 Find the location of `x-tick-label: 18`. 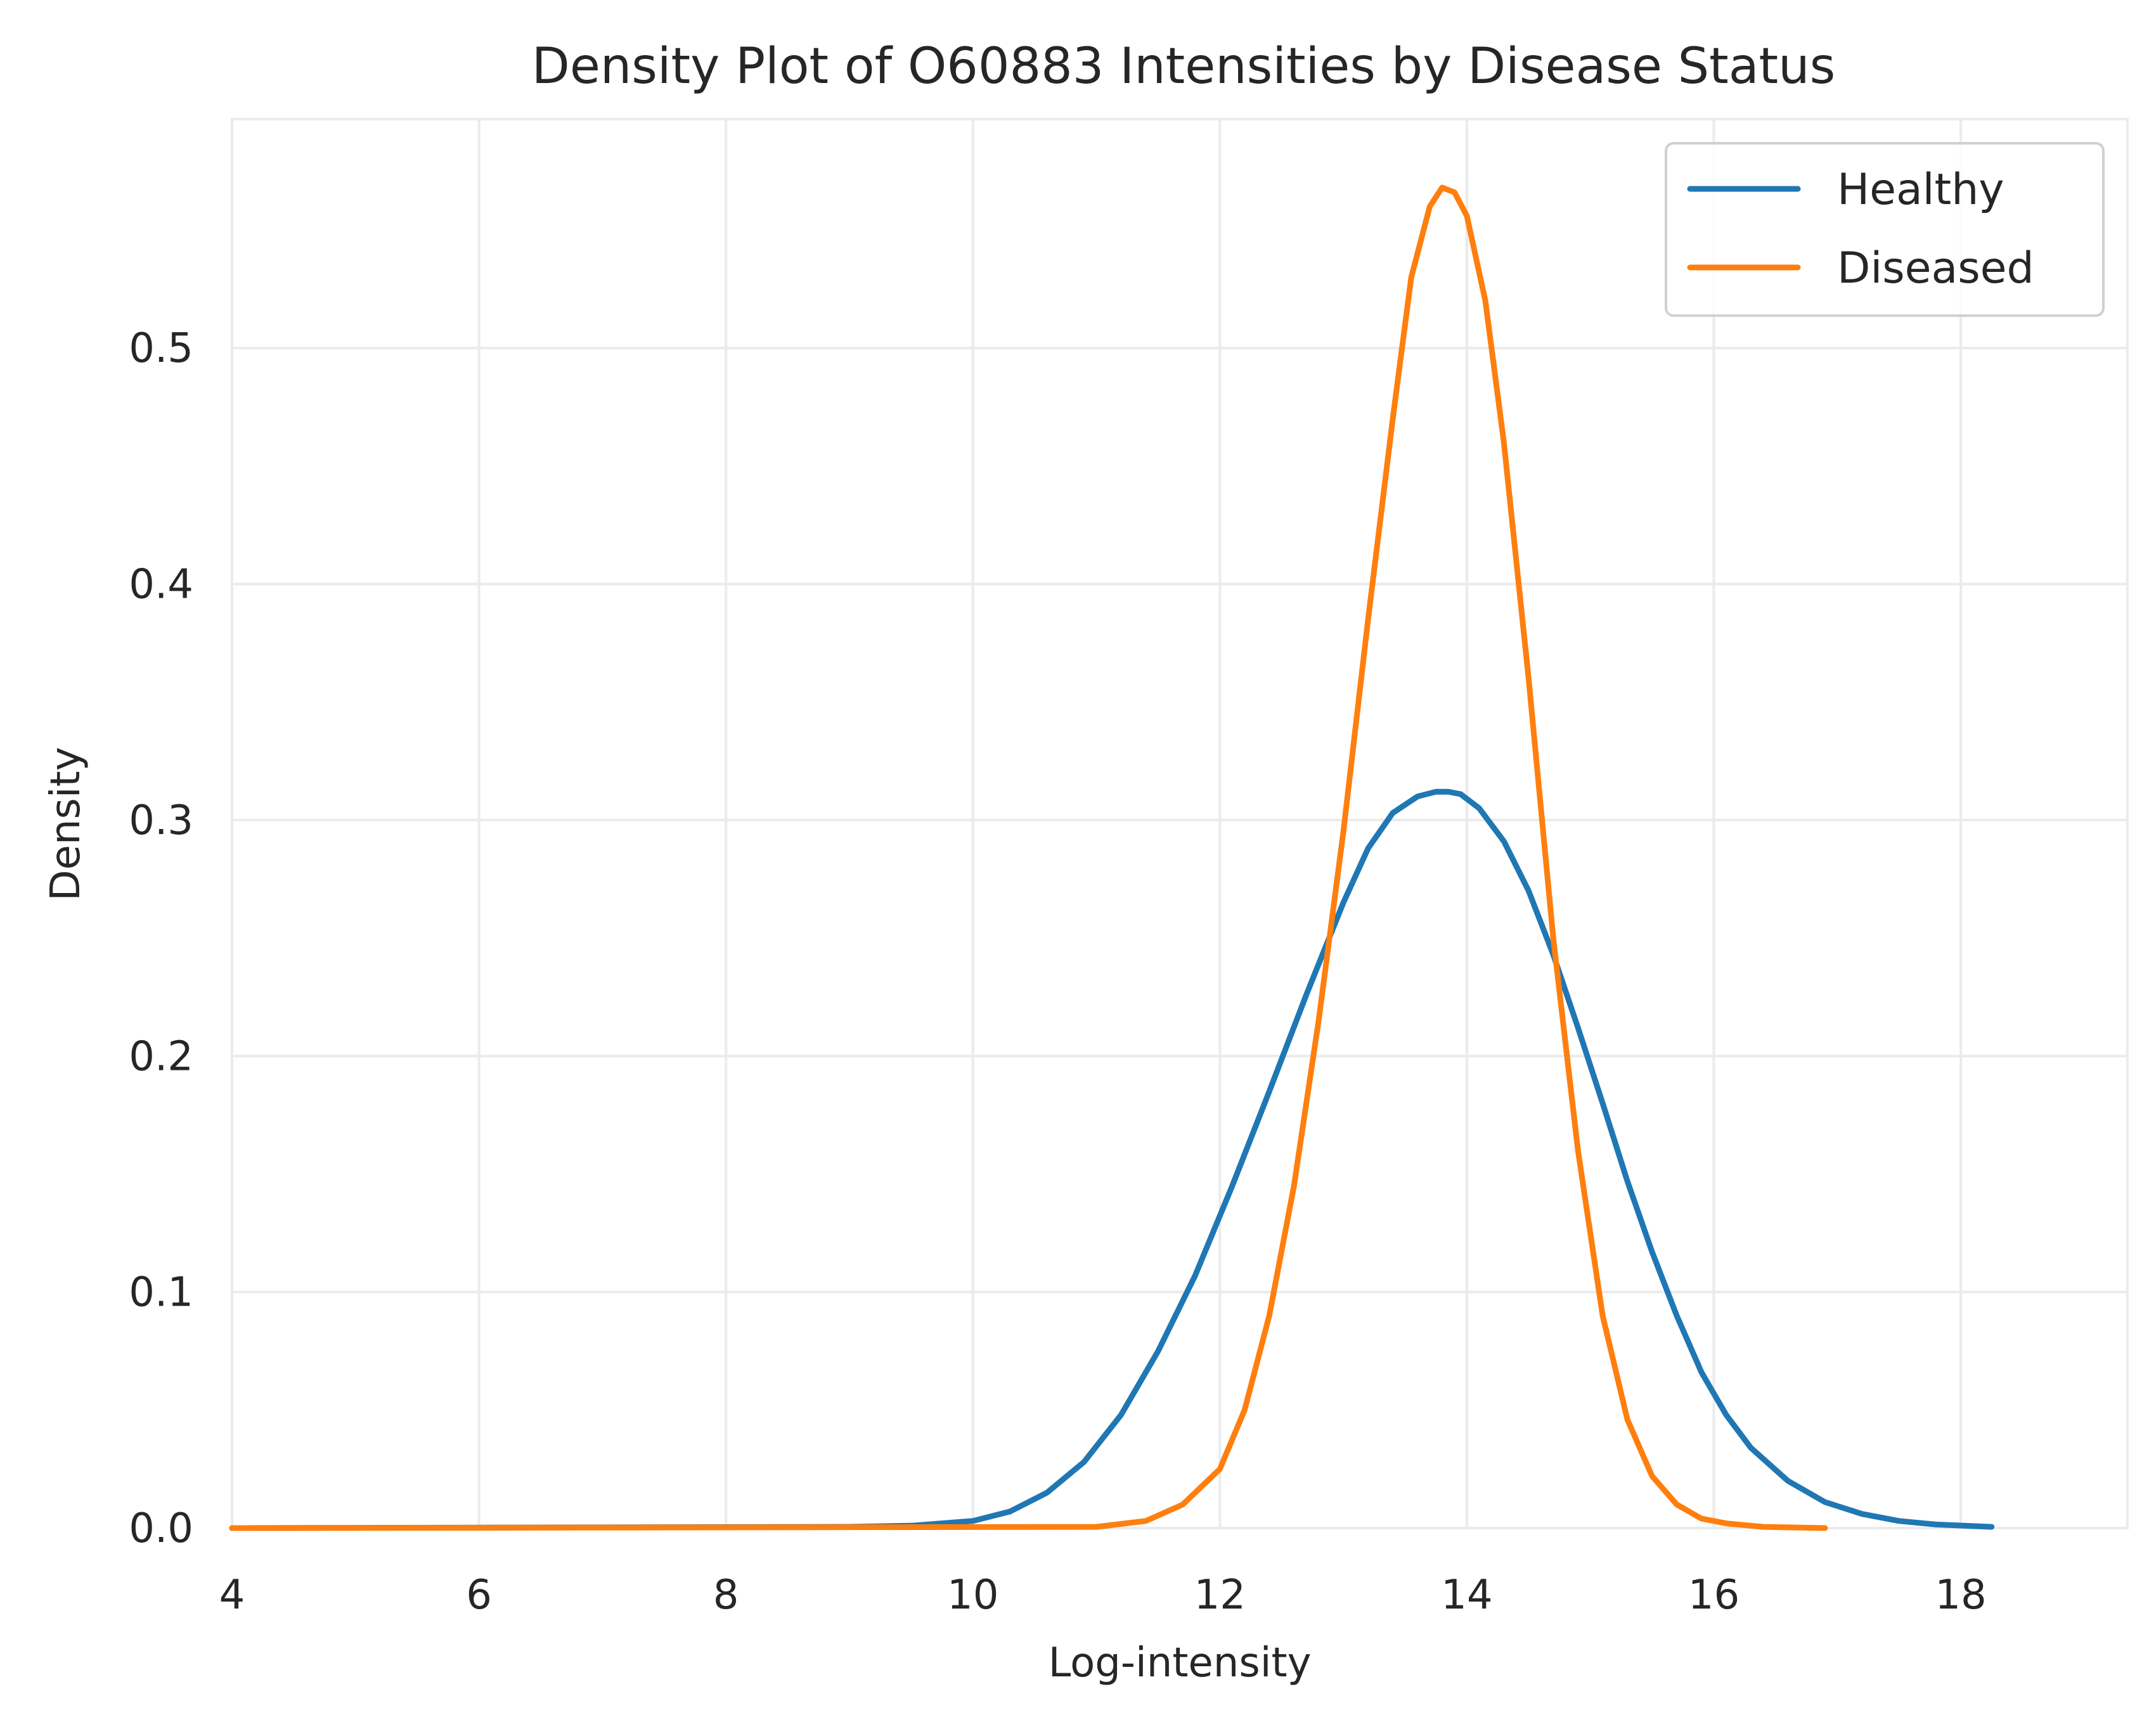

x-tick-label: 18 is located at coordinates (1960, 1595).